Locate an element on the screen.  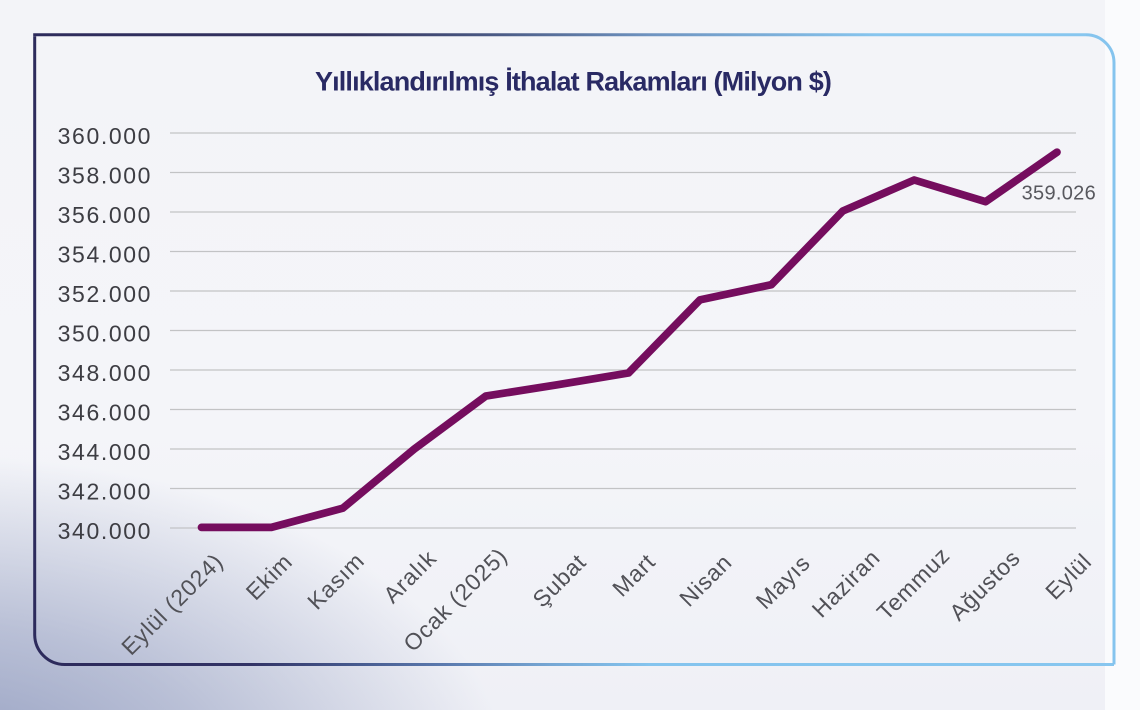
svg-text: Haziran is located at coordinates (846, 583).